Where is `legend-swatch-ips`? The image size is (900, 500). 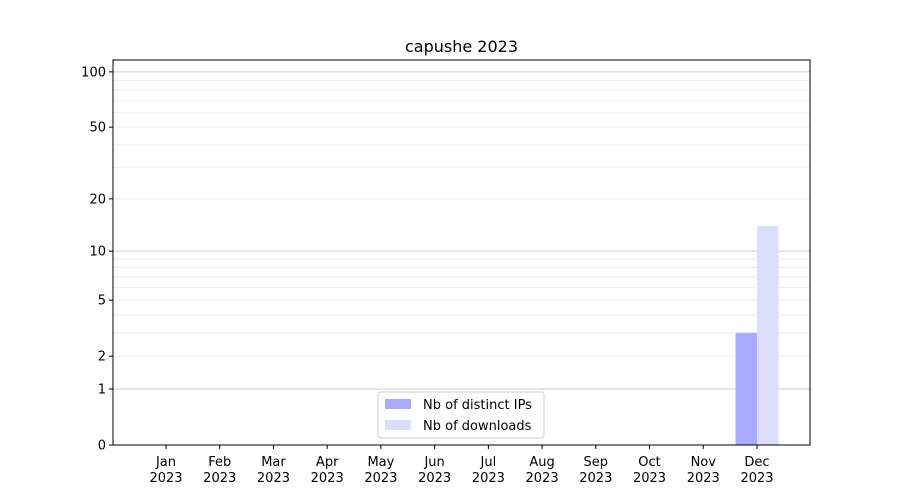 legend-swatch-ips is located at coordinates (398, 404).